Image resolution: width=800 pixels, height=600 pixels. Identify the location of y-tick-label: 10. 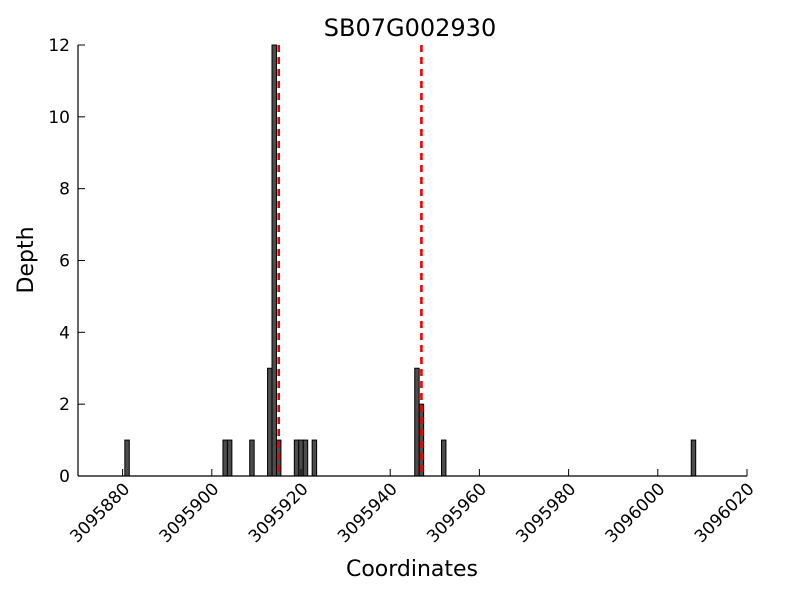
(59, 118).